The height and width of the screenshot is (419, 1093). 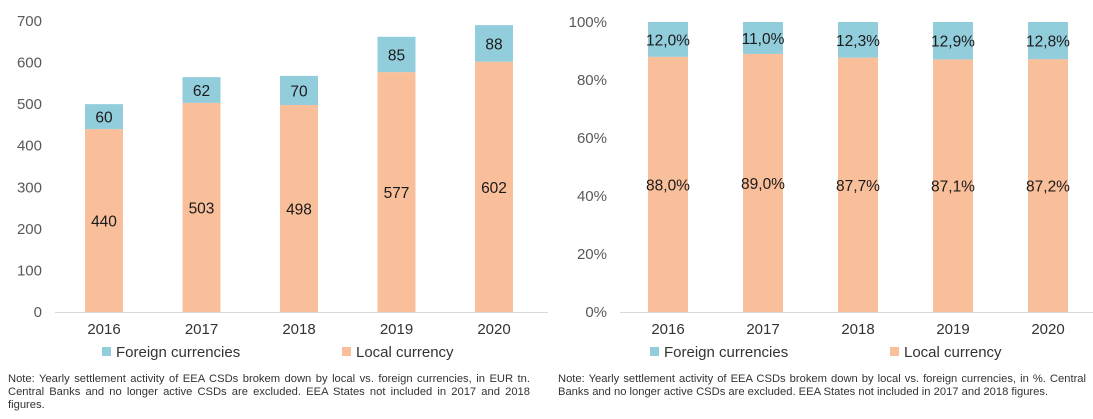 I want to click on data-label-local-currency: 503, so click(x=202, y=208).